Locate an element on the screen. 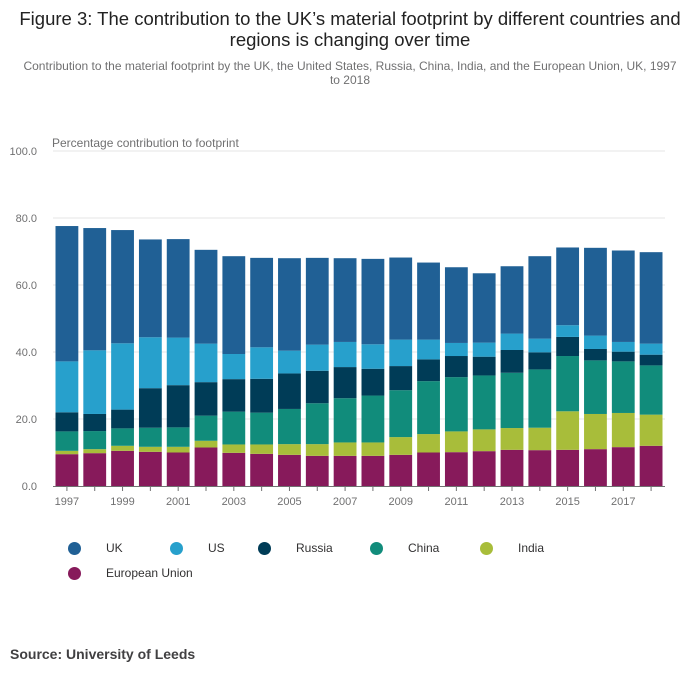 The width and height of the screenshot is (700, 682). bar-china-2017 is located at coordinates (623, 387).